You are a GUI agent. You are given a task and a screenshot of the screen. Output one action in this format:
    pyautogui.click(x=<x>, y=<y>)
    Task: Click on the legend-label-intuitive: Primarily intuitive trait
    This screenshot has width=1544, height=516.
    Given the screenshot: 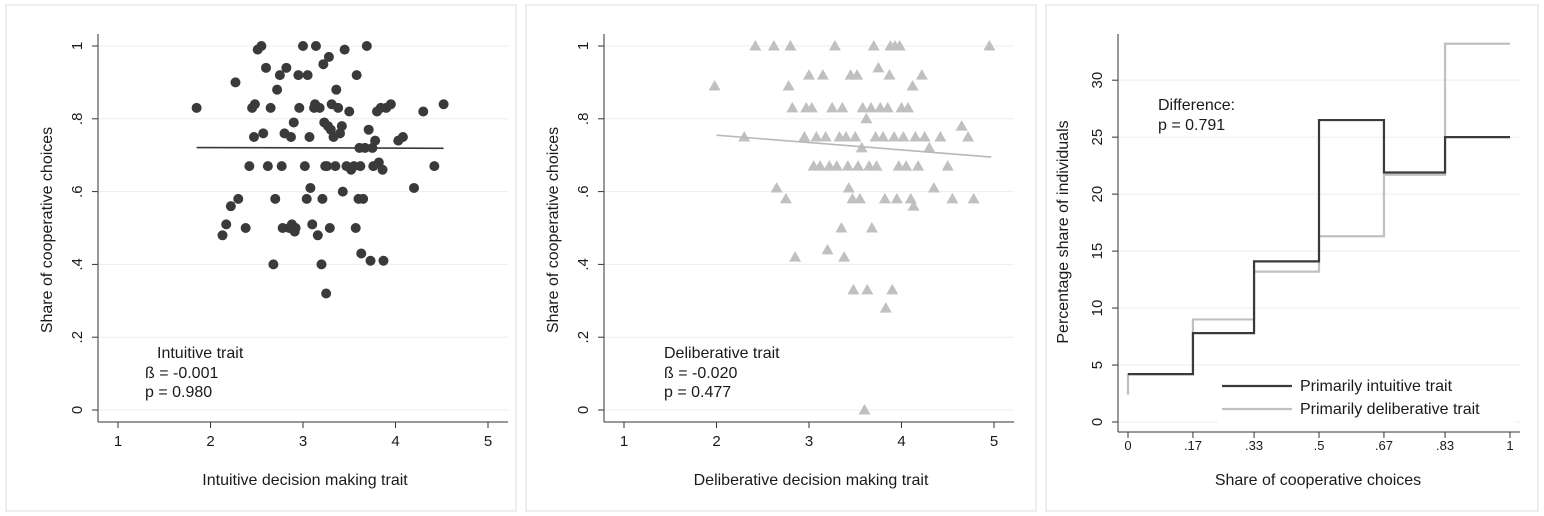 What is the action you would take?
    pyautogui.click(x=1376, y=386)
    